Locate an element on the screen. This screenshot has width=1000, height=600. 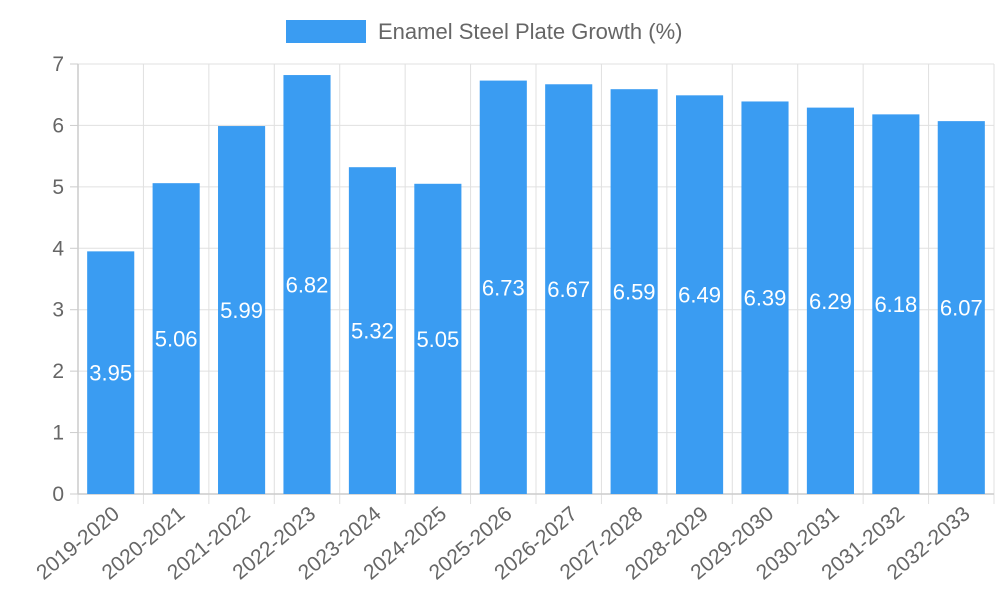
legend-swatch is located at coordinates (326, 31).